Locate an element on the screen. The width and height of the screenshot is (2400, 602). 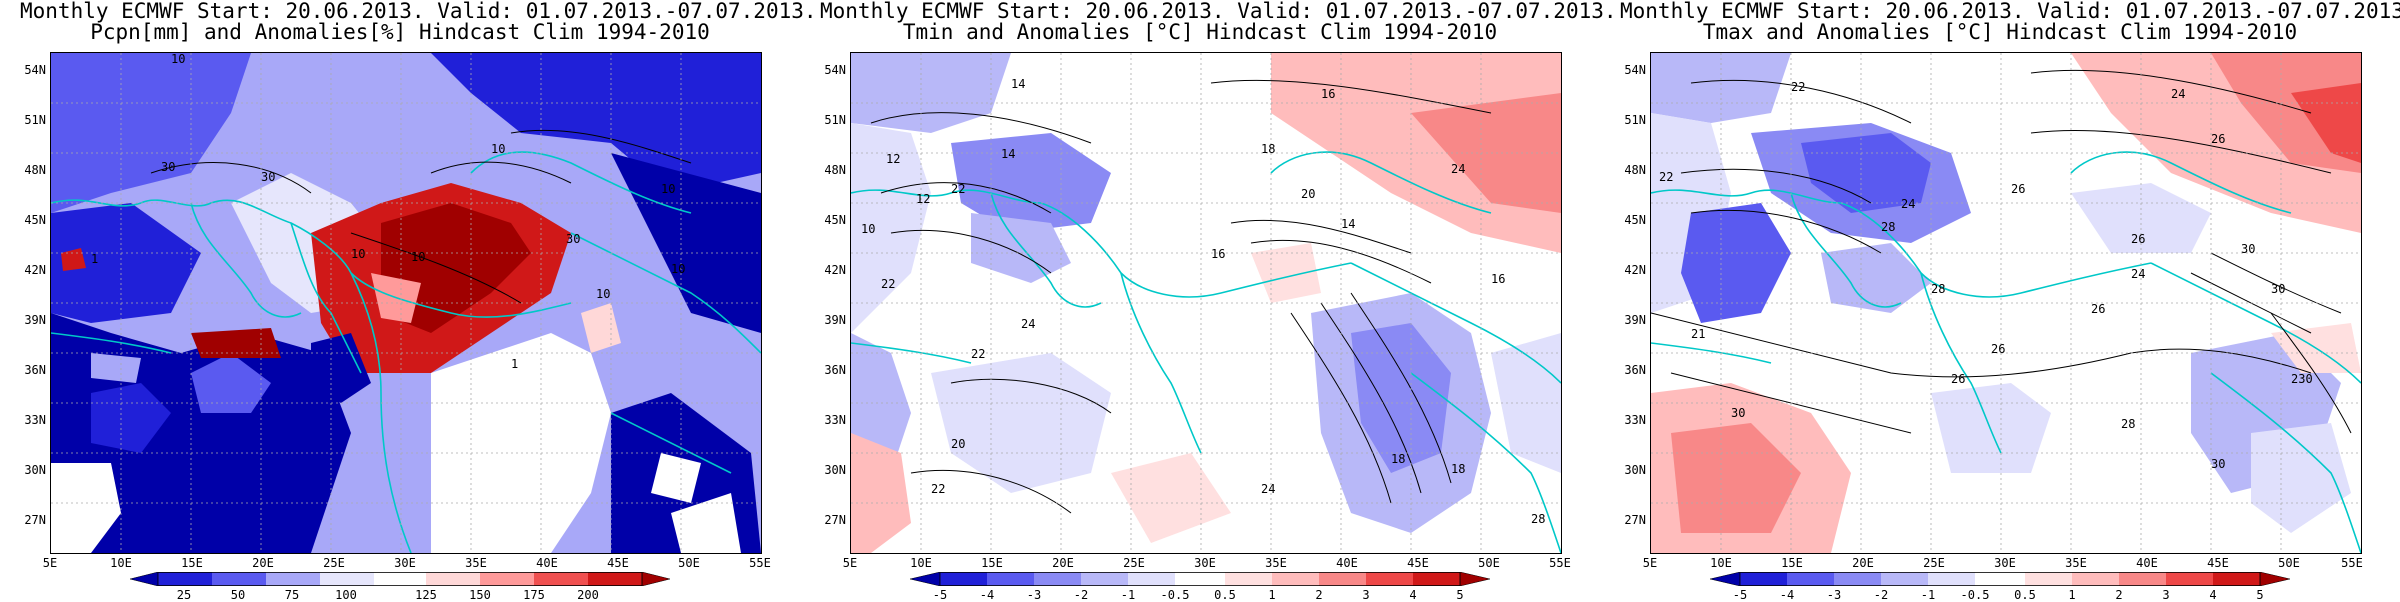
colorbar-tick: 75 is located at coordinates (292, 595).